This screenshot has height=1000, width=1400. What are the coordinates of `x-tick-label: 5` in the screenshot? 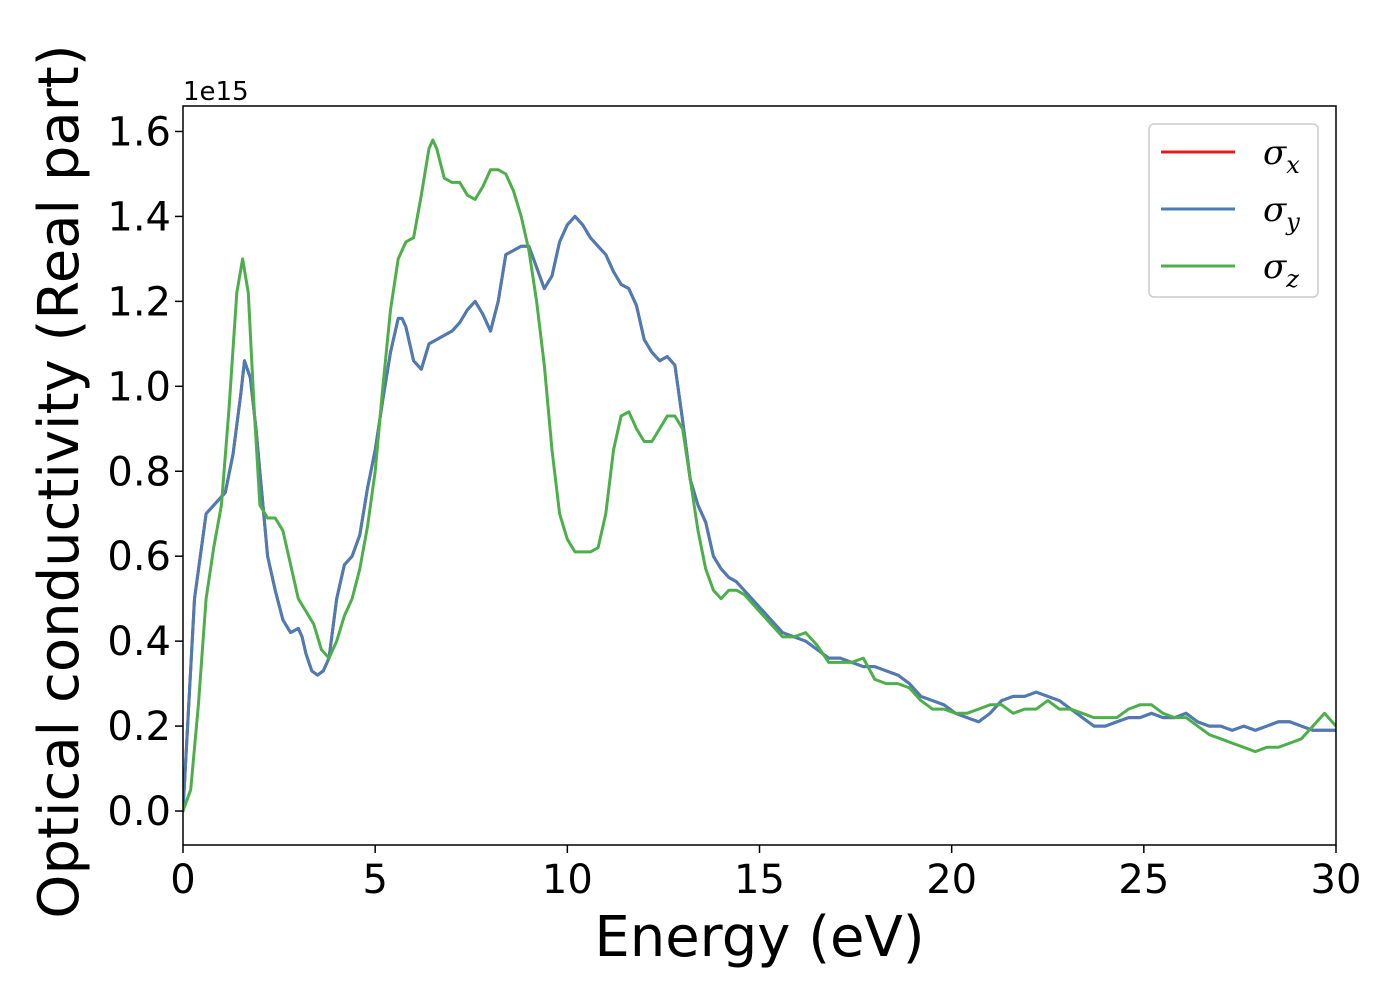 It's located at (374, 880).